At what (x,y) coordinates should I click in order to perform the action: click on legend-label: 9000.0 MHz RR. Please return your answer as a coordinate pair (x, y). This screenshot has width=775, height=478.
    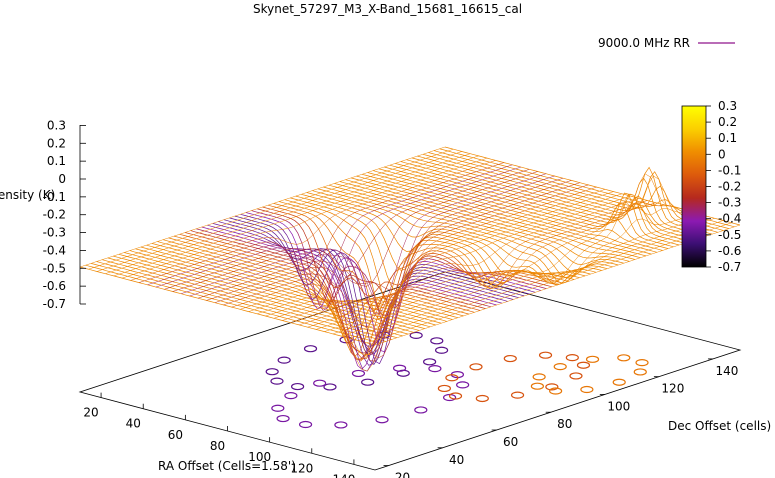
    Looking at the image, I should click on (644, 43).